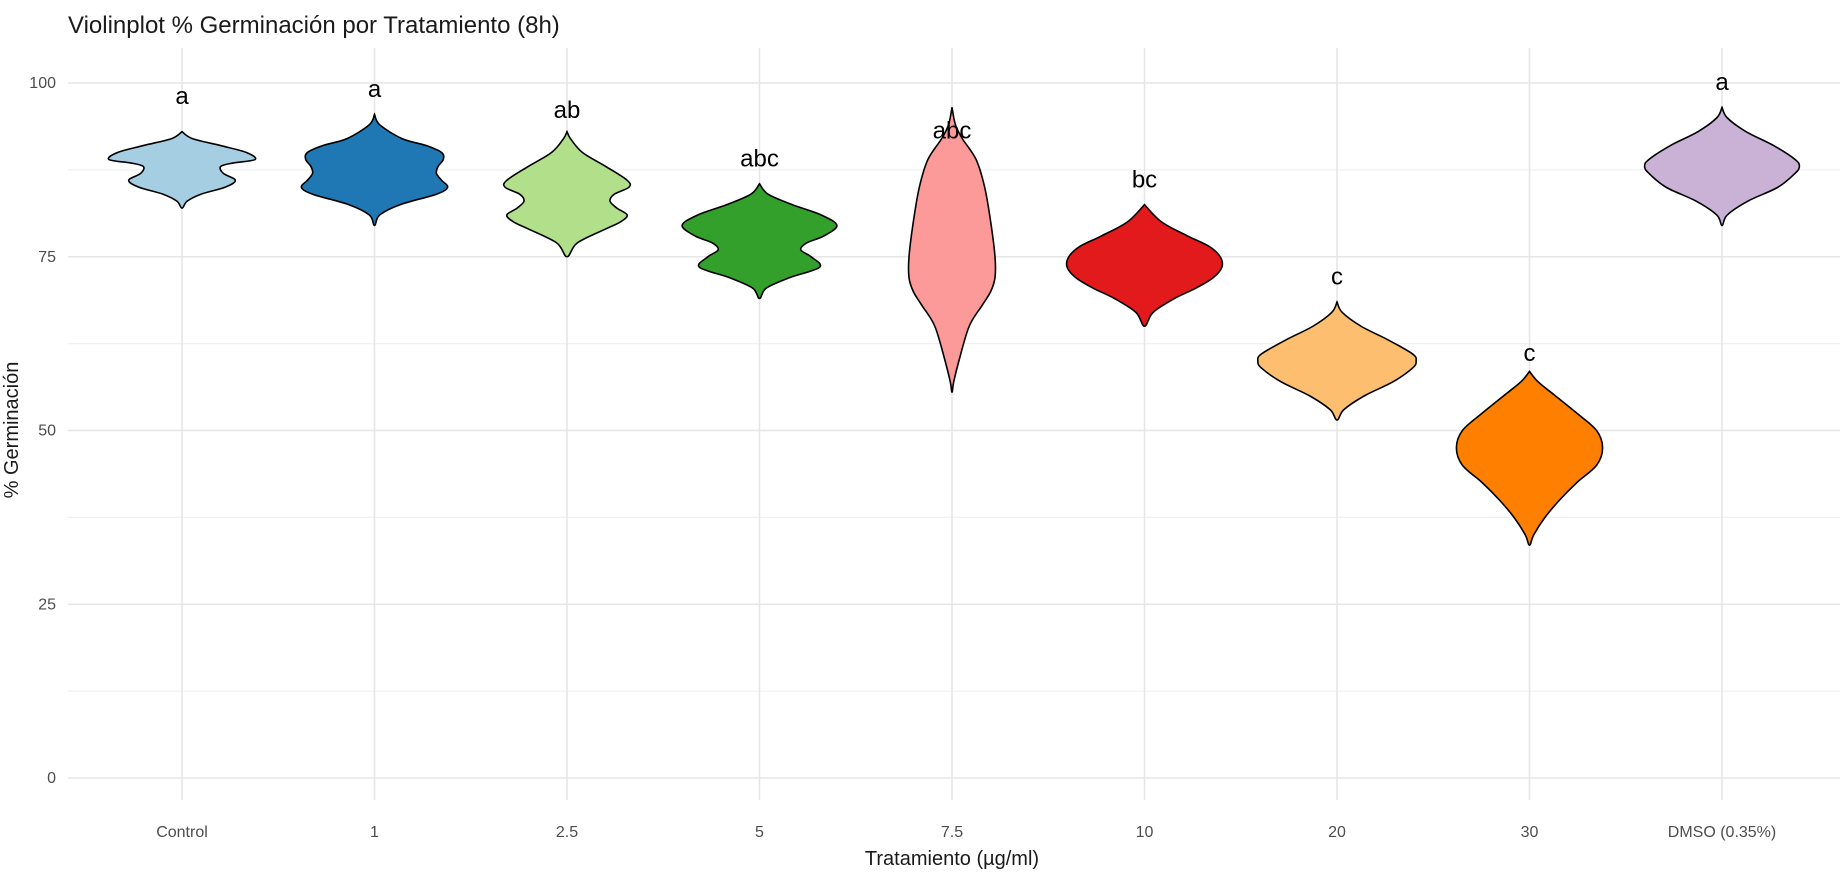  What do you see at coordinates (759, 832) in the screenshot?
I see `x-tick-label: 5` at bounding box center [759, 832].